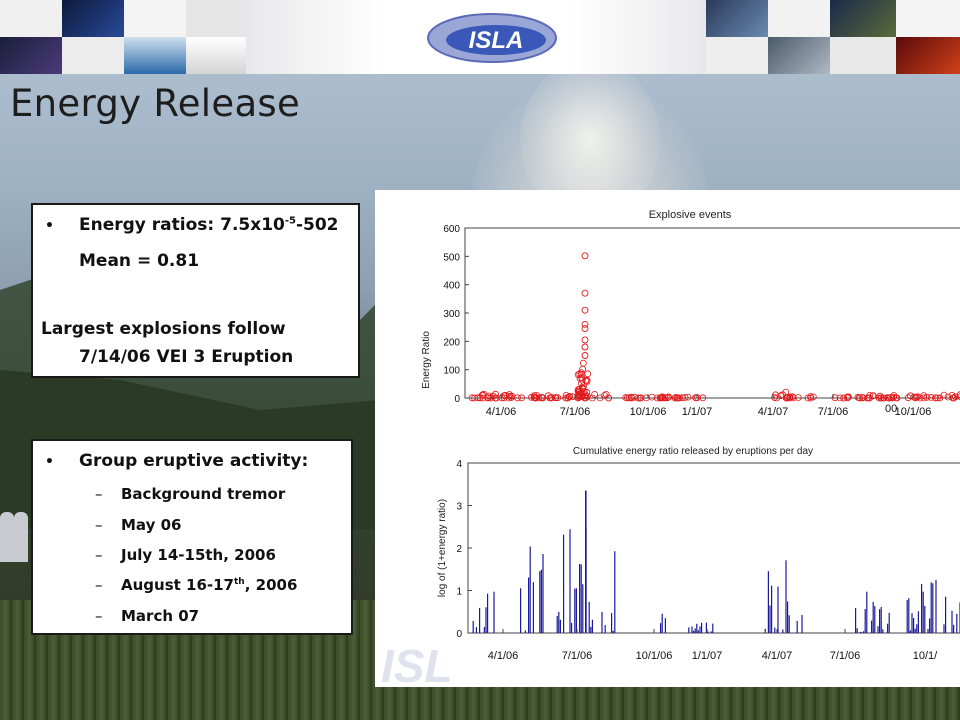 The image size is (960, 720). I want to click on chart2-xtick-label: 1/1/07, so click(707, 656).